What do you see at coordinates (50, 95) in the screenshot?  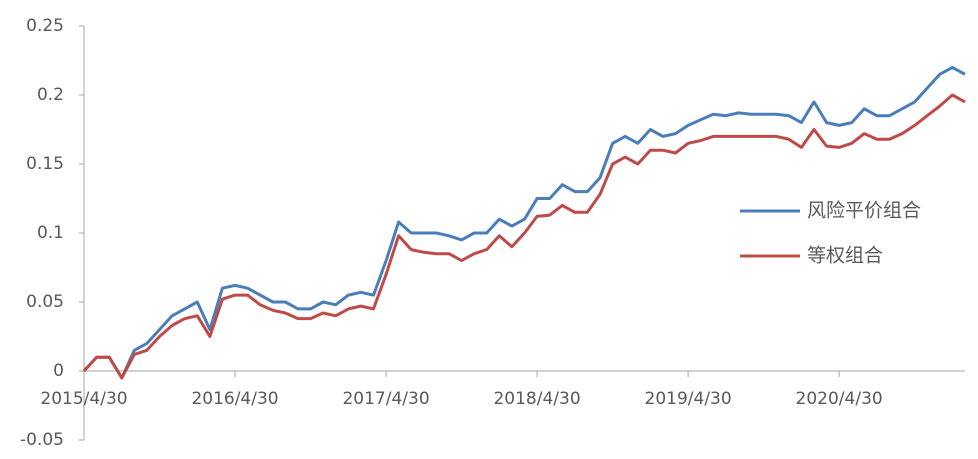 I see `y-tick-label: 0.2` at bounding box center [50, 95].